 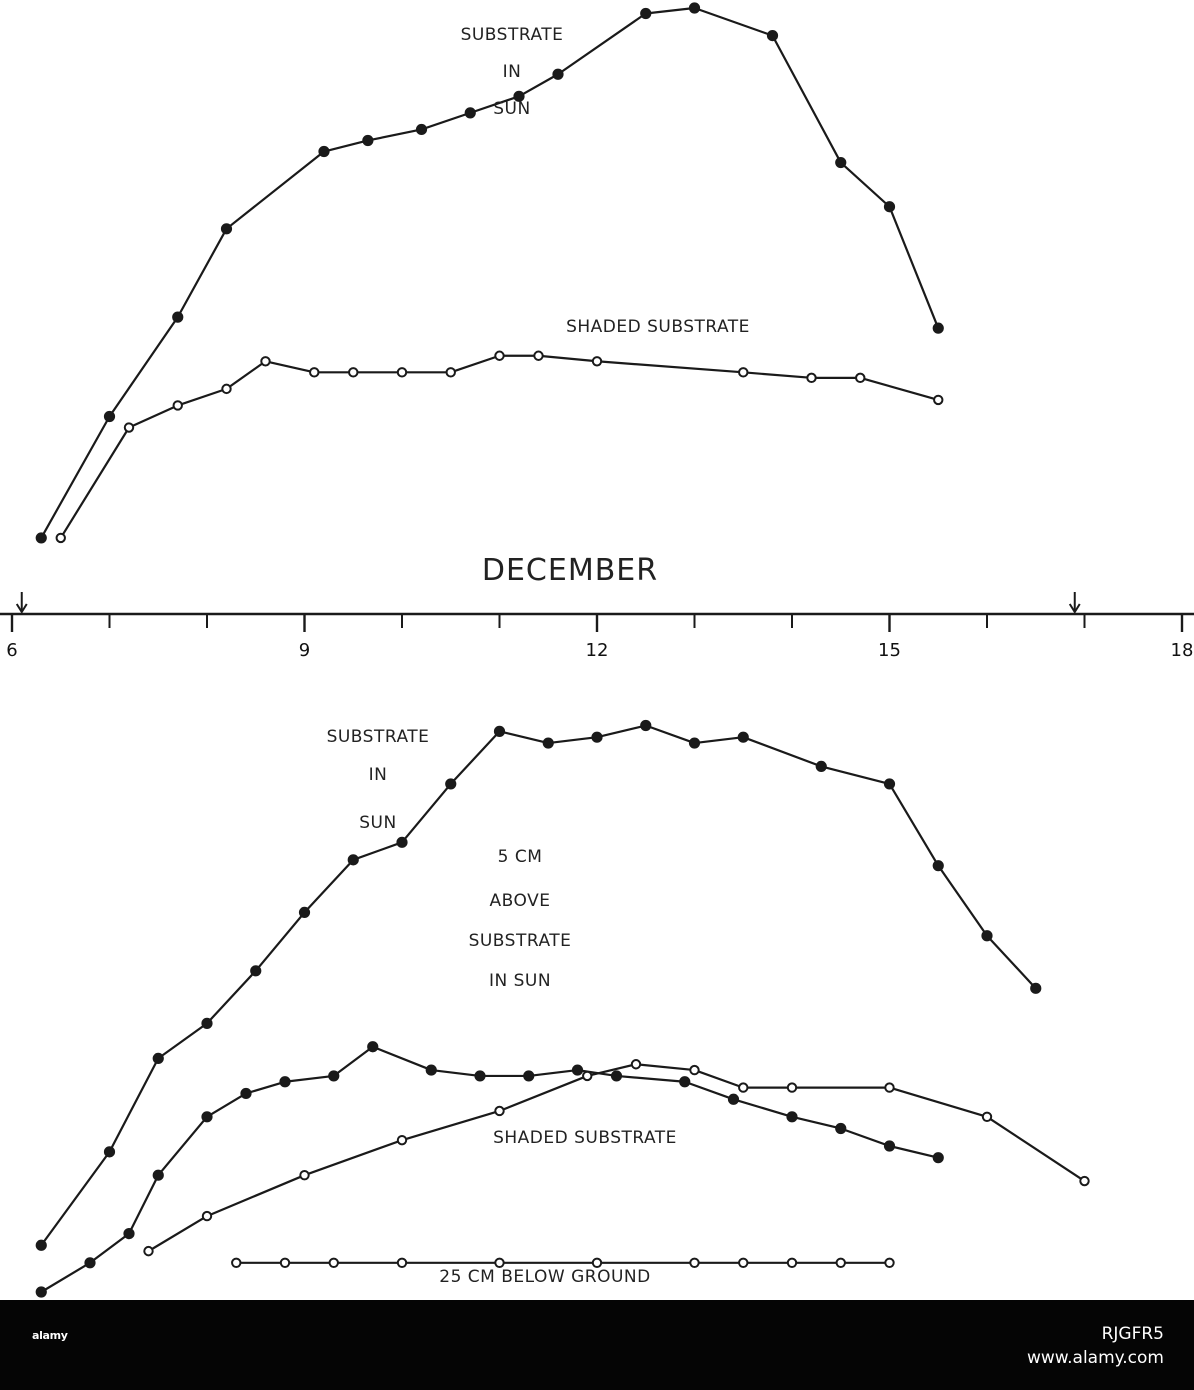 What do you see at coordinates (511, 109) in the screenshot?
I see `top-sun-label-line3: SUN` at bounding box center [511, 109].